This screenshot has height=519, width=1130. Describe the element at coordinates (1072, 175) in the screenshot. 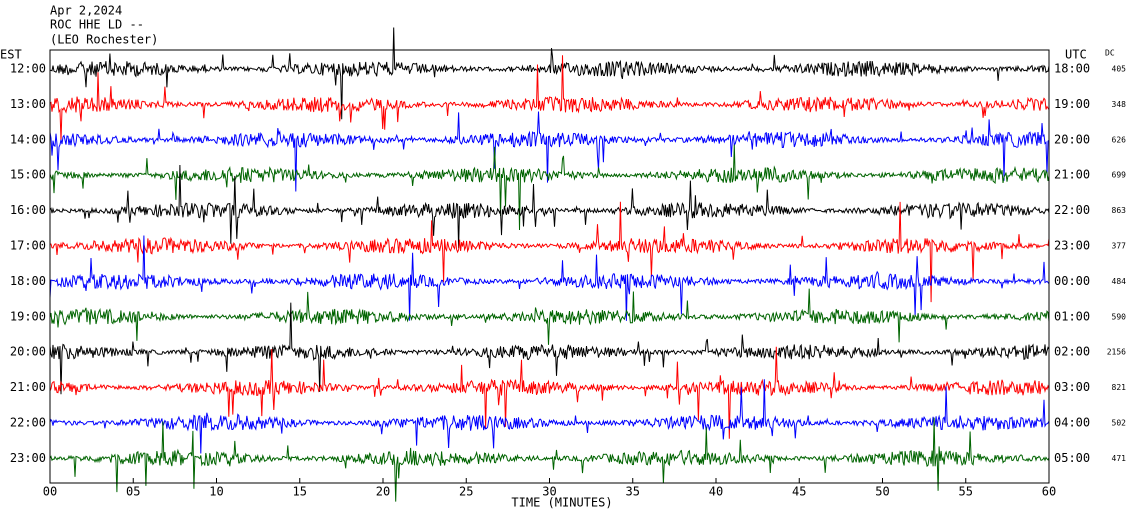

I see `utc-label: 21:00` at that location.